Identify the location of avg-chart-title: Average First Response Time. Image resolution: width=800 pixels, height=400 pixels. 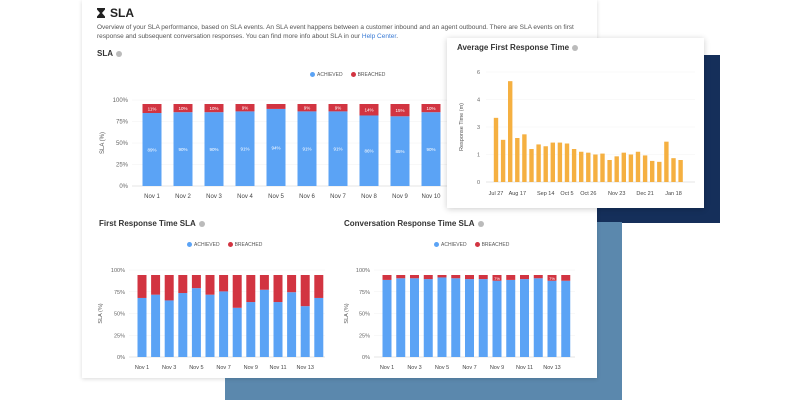
(518, 47).